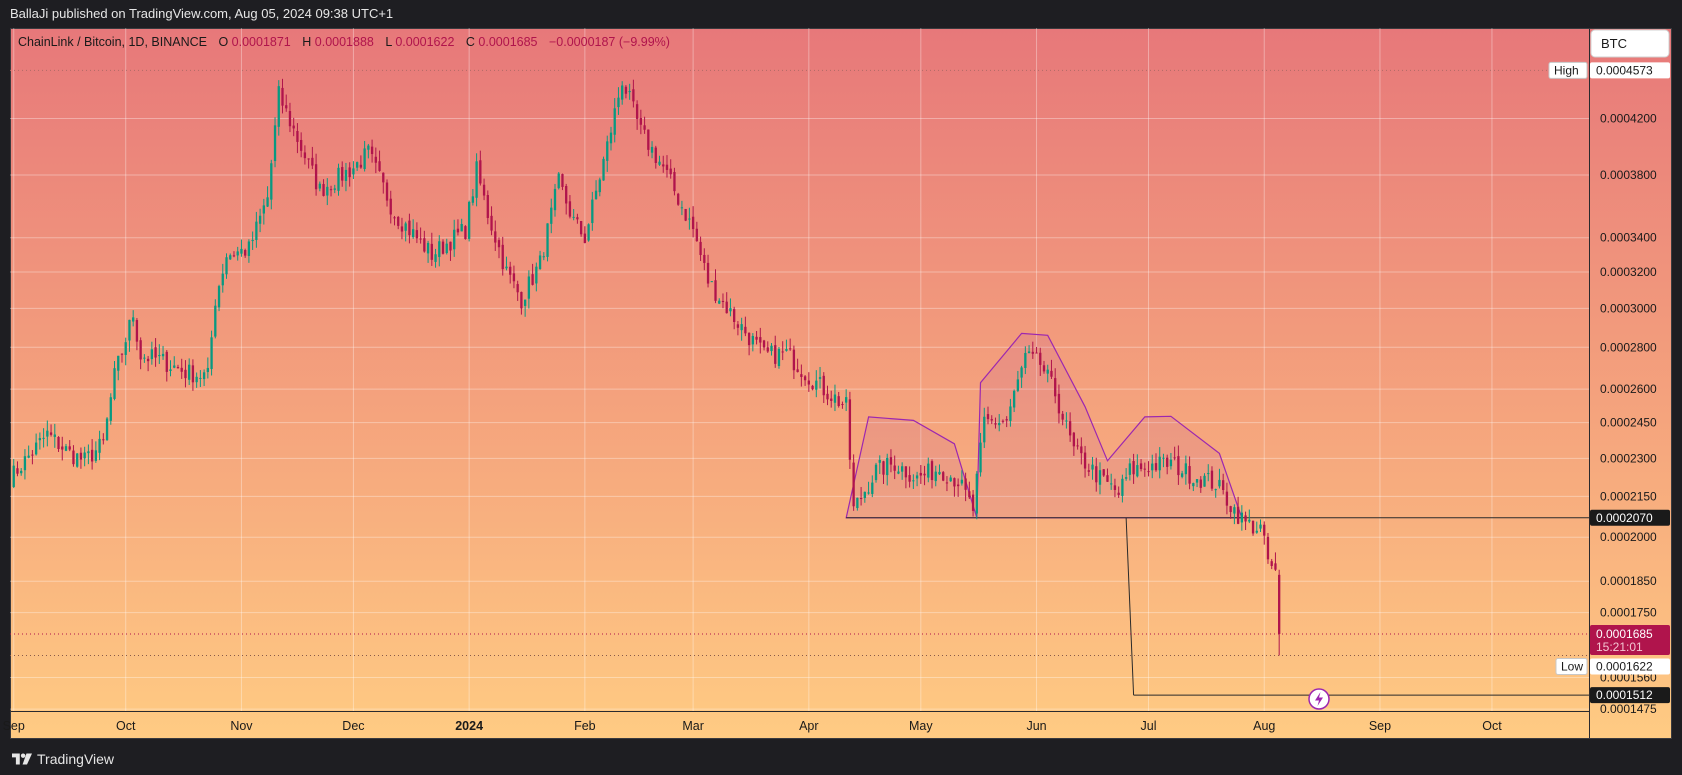  I want to click on footer: TradingView, so click(841, 759).